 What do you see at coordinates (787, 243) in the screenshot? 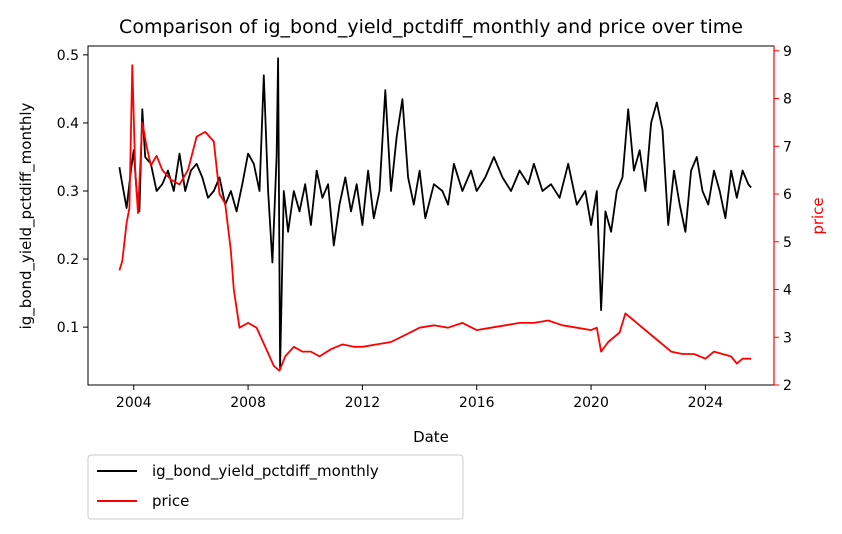
I see `y-right-tick-label: 5` at bounding box center [787, 243].